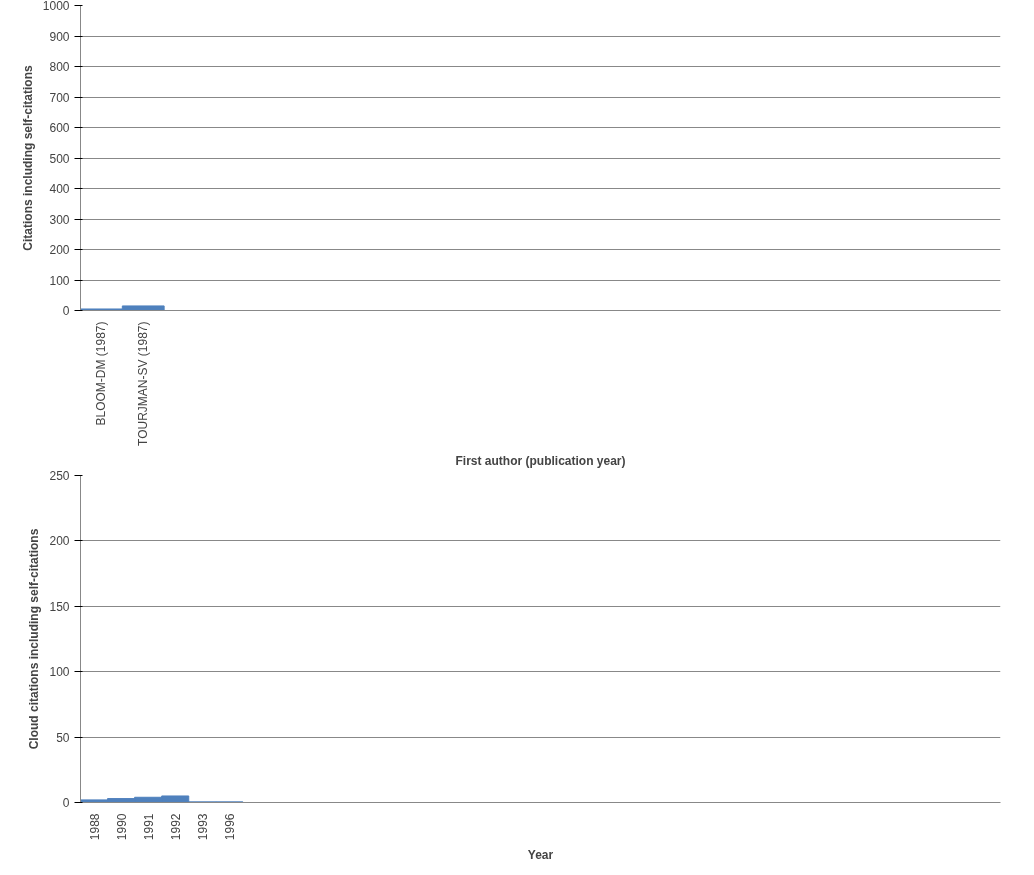  Describe the element at coordinates (59, 67) in the screenshot. I see `y-tick-label: 800` at that location.